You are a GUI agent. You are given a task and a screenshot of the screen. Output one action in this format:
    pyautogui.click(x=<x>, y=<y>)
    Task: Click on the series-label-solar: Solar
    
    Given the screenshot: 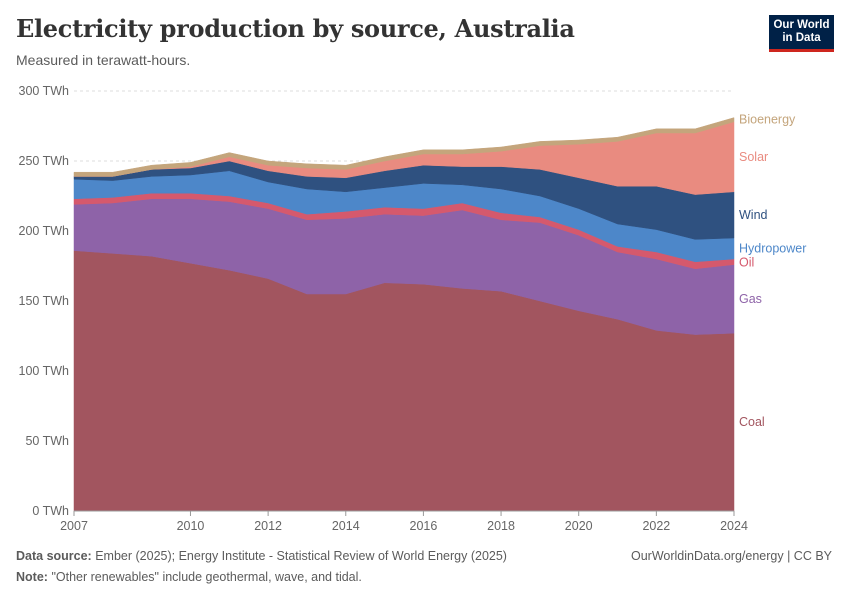 What is the action you would take?
    pyautogui.click(x=753, y=157)
    